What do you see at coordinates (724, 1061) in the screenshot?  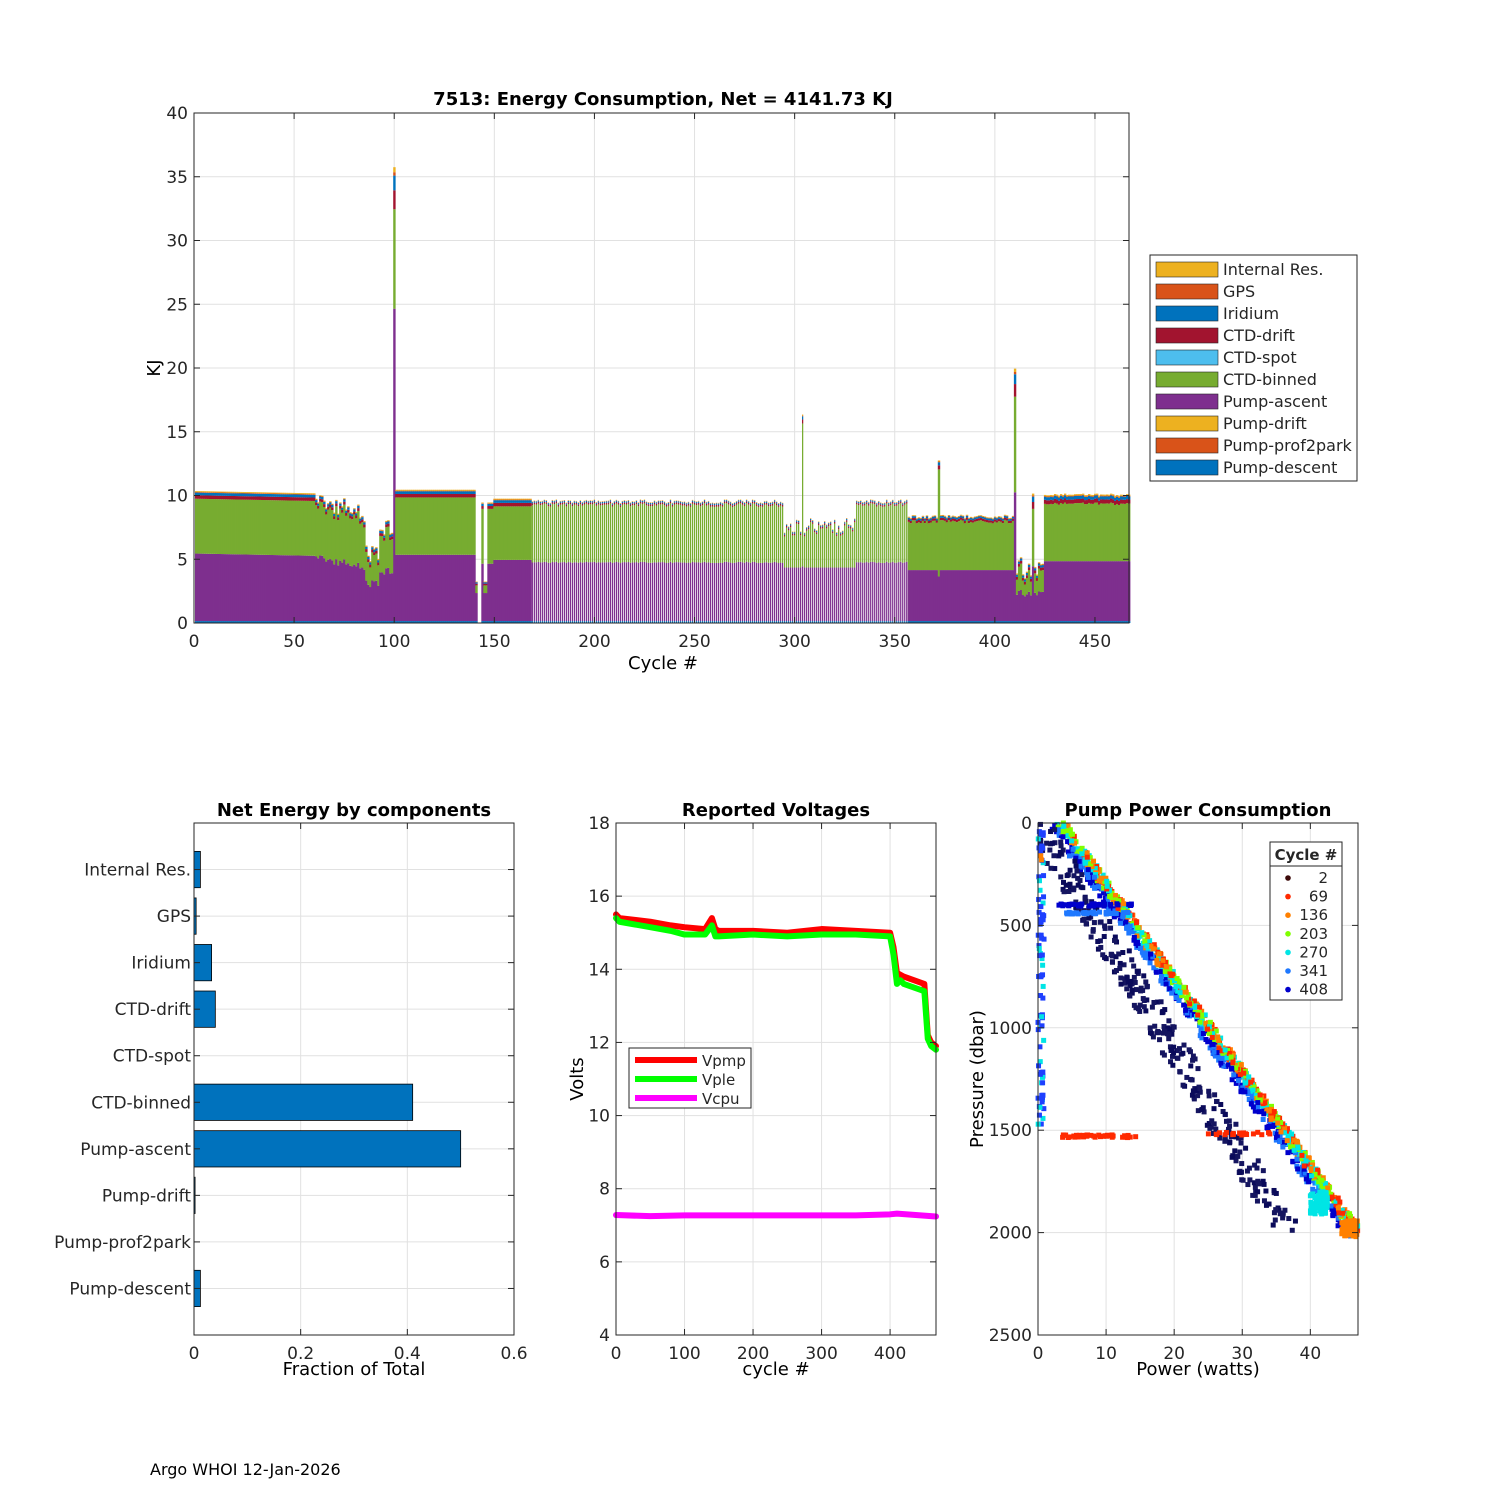 I see `voltages-legend-label: Vpmp` at bounding box center [724, 1061].